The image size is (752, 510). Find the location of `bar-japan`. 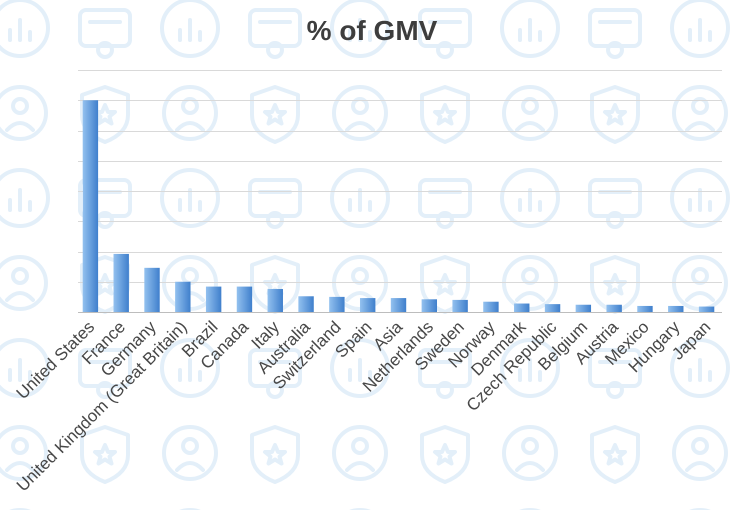

bar-japan is located at coordinates (706, 309).